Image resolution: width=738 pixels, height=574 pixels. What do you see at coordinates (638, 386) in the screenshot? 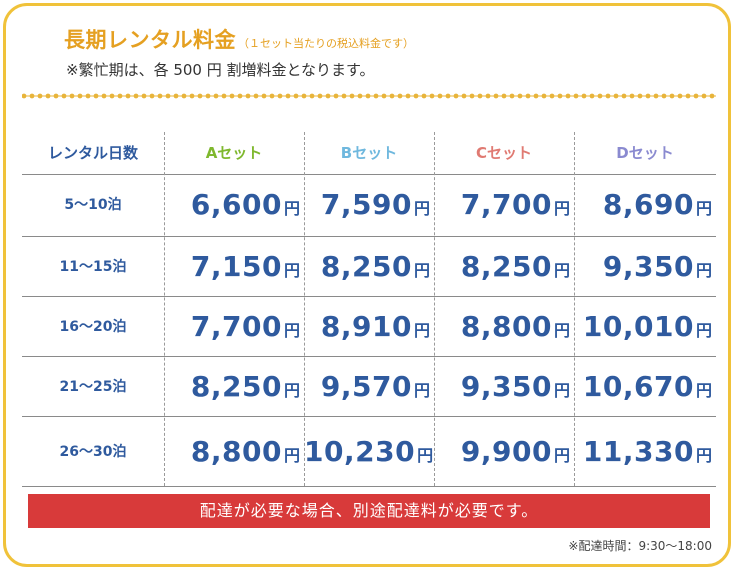
I see `price-value: 10,670` at bounding box center [638, 386].